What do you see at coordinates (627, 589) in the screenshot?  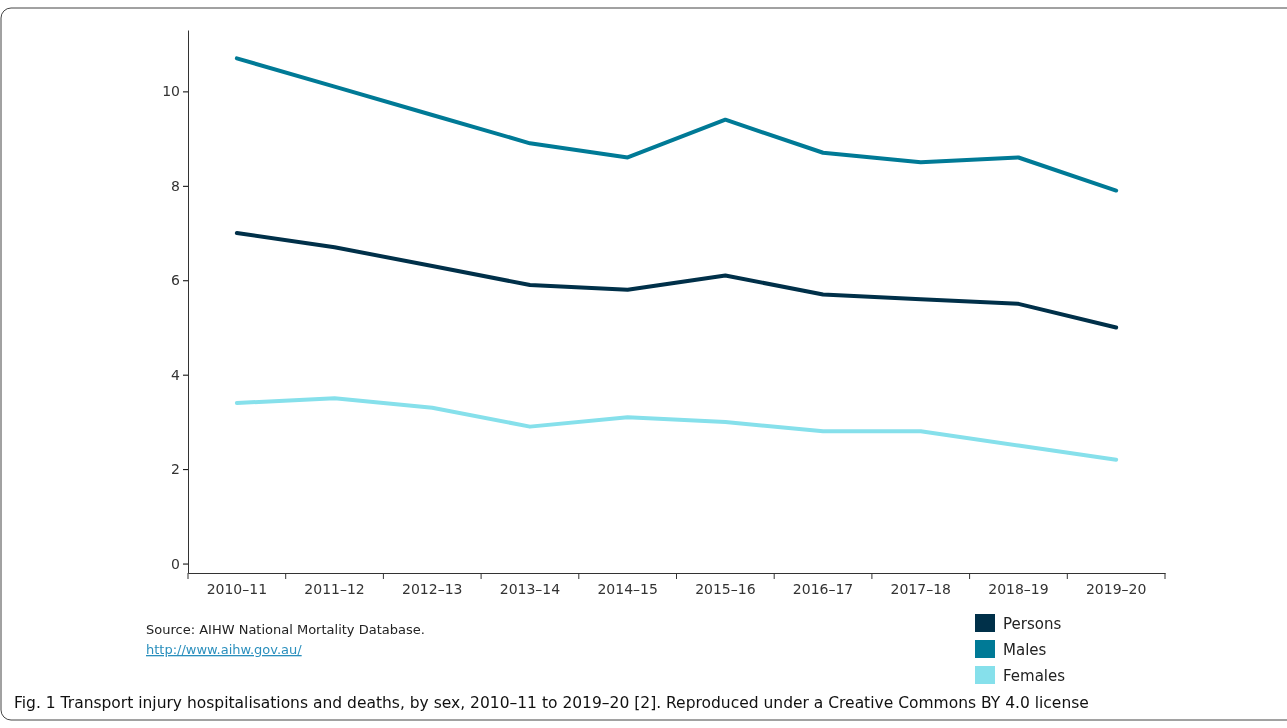 I see `x-tick-label: 2014–15` at bounding box center [627, 589].